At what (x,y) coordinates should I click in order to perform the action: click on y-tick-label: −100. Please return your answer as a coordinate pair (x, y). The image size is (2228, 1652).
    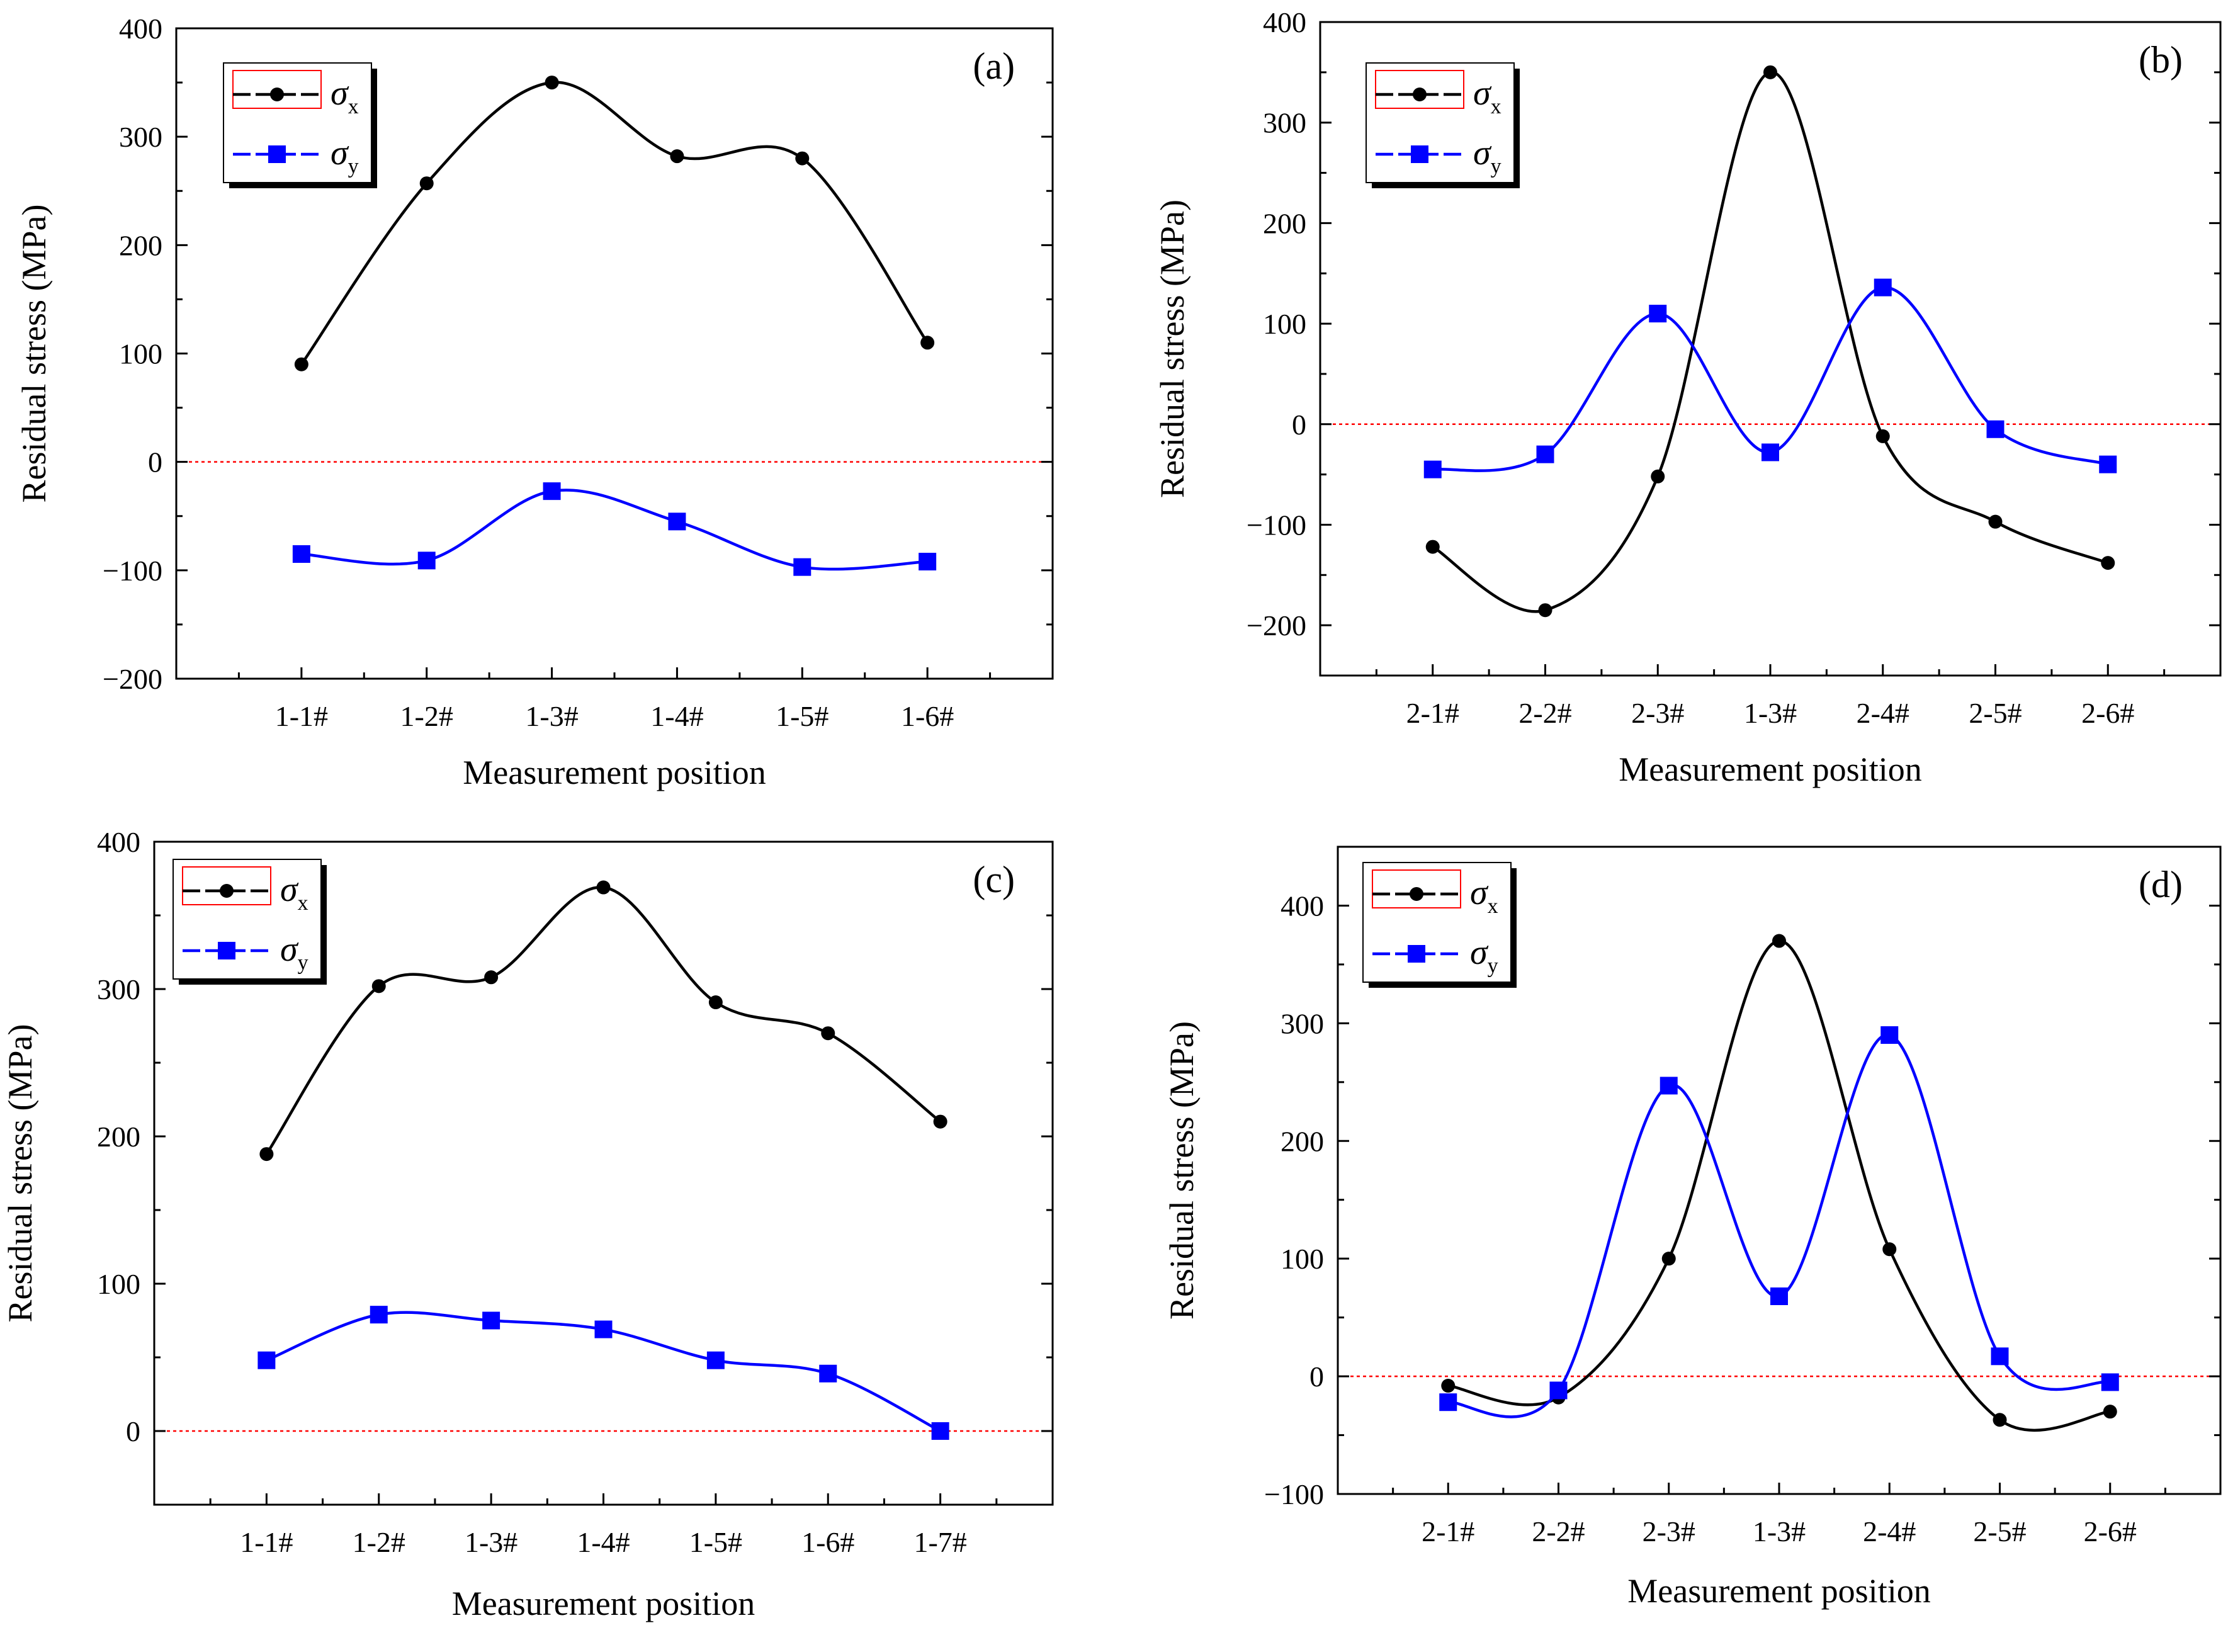
    Looking at the image, I should click on (1276, 525).